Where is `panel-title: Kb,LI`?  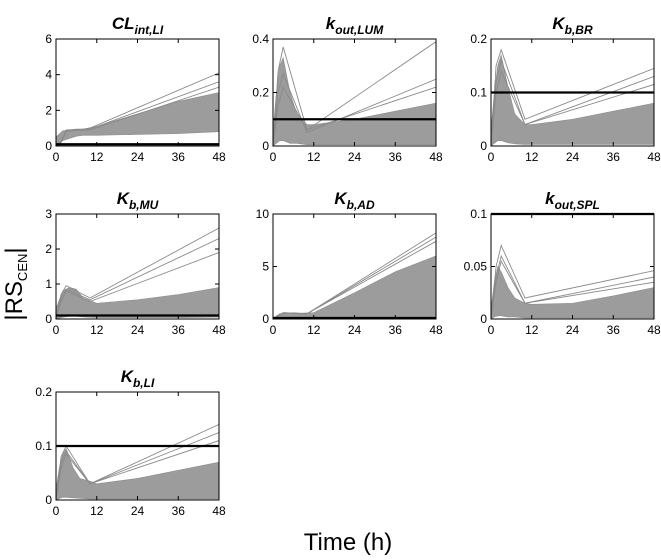 panel-title: Kb,LI is located at coordinates (138, 378).